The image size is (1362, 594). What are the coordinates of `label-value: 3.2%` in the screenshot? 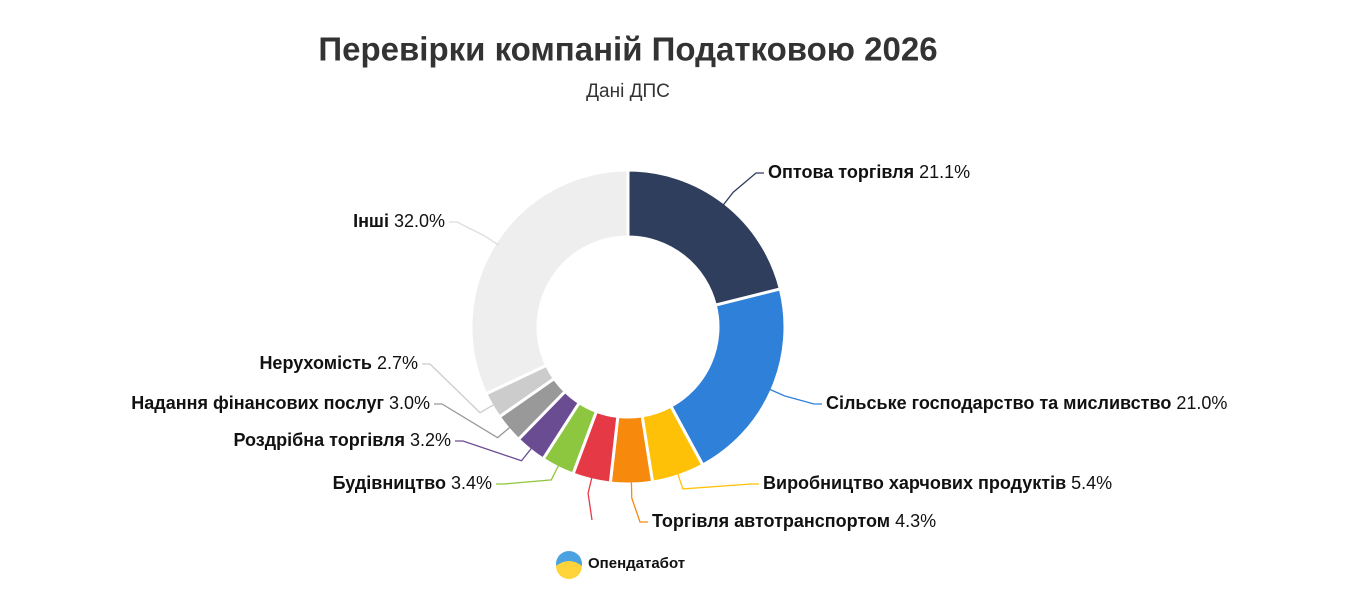 It's located at (430, 440).